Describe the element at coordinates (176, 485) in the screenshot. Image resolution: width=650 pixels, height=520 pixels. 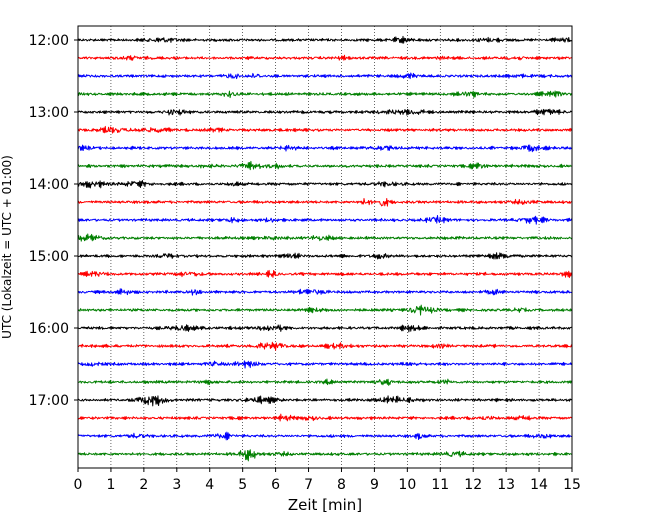
I see `x-tick-label-3: 3` at that location.